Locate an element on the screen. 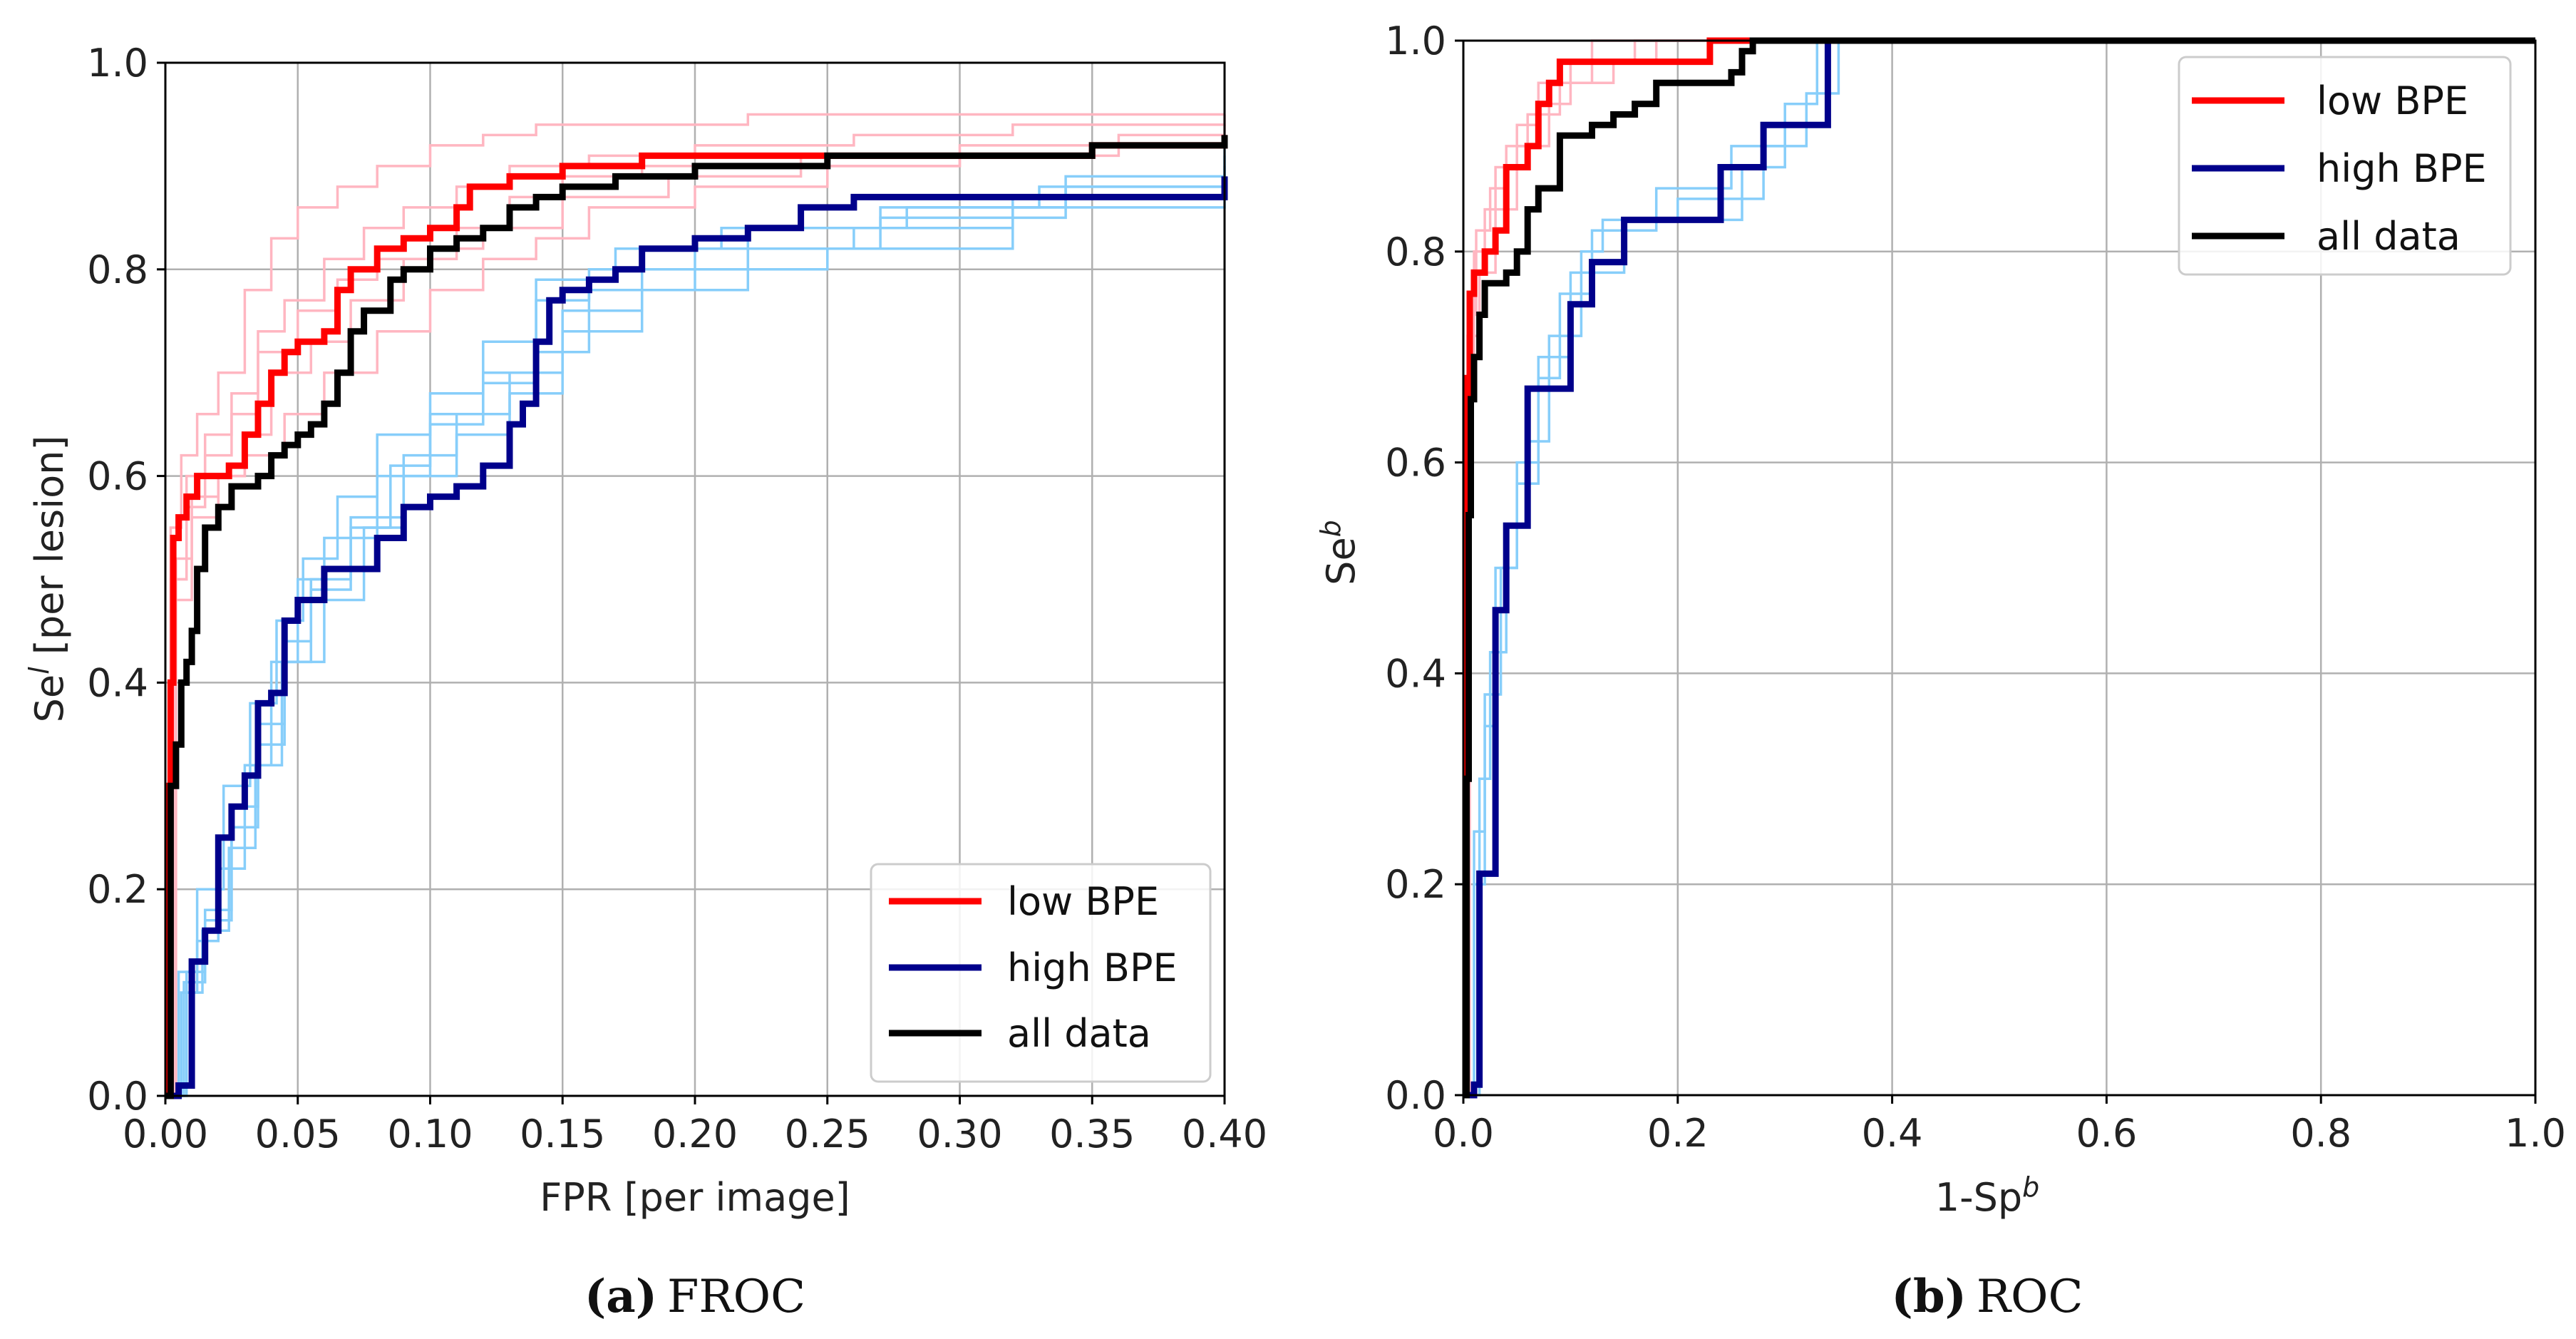  froc-legend: low BPE high BPE all data is located at coordinates (1041, 973).